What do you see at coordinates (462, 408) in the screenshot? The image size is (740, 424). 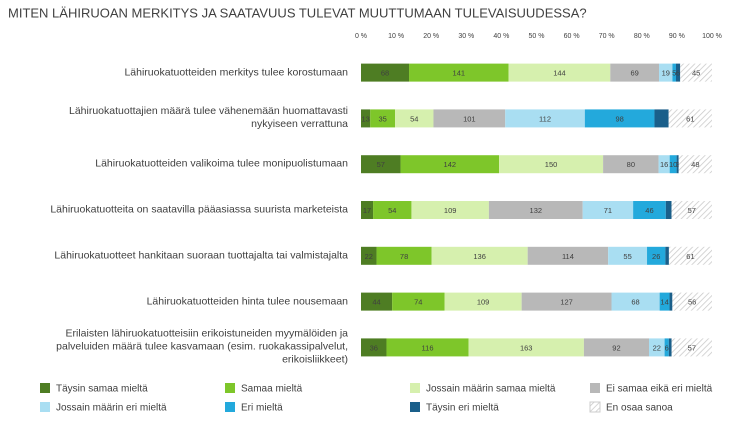 I see `legend-label: Täysin eri mieltä` at bounding box center [462, 408].